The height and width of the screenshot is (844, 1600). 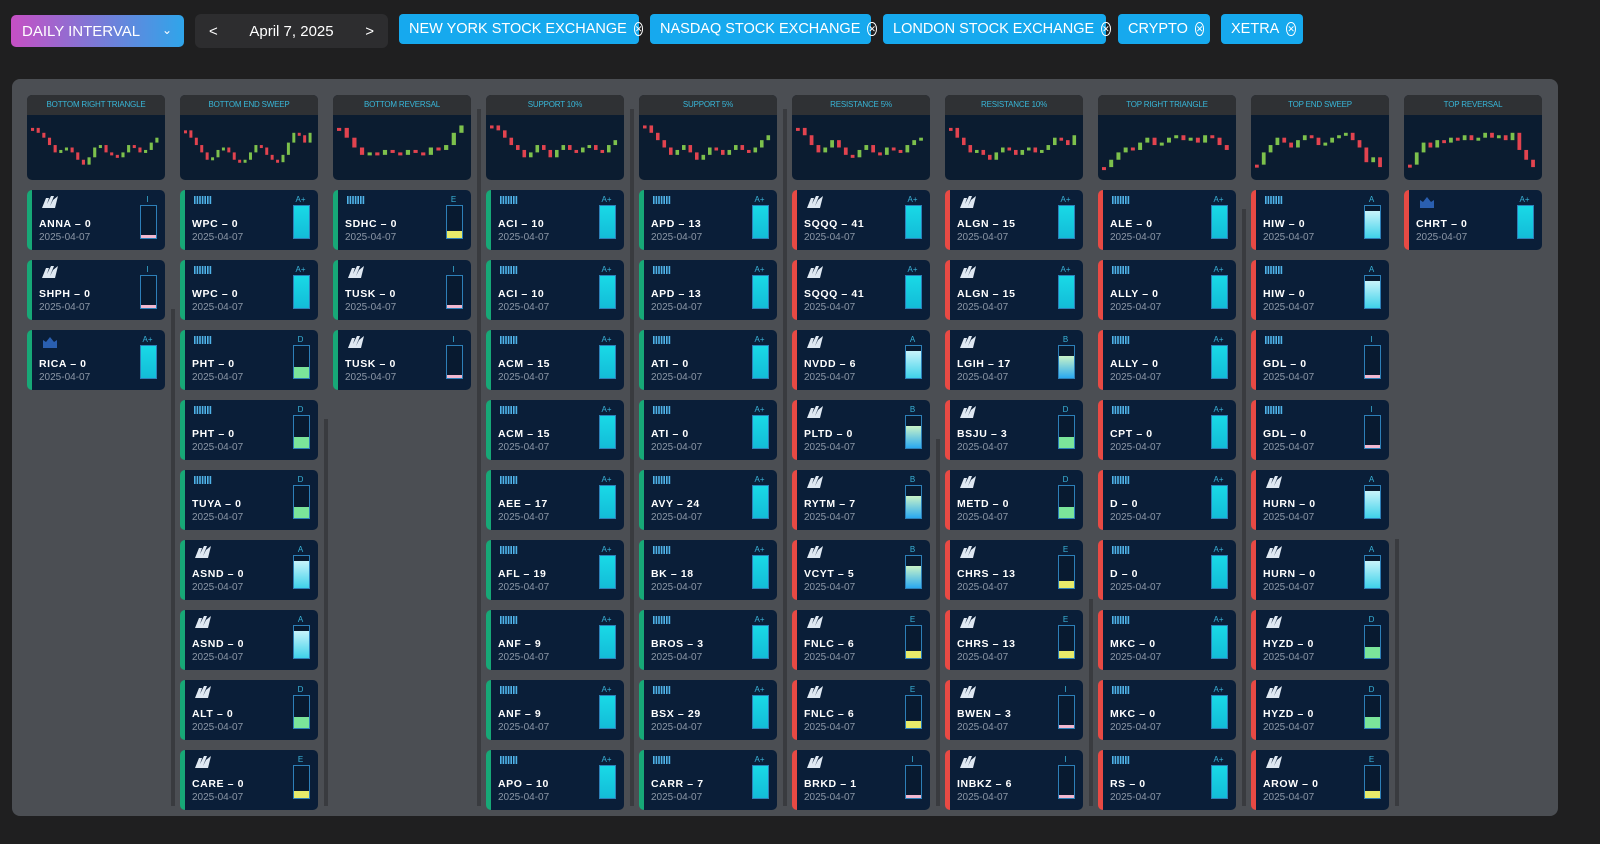 What do you see at coordinates (369, 31) in the screenshot?
I see `next-date-button: >` at bounding box center [369, 31].